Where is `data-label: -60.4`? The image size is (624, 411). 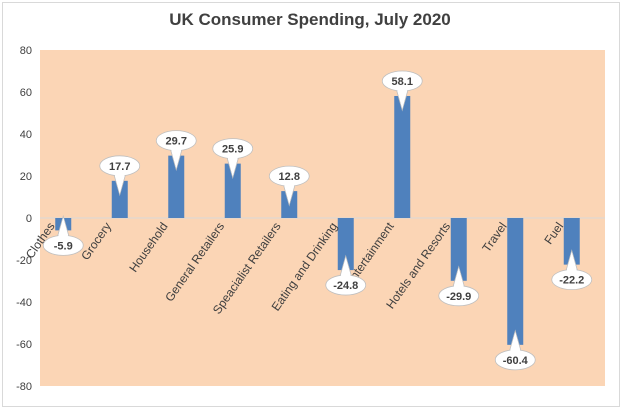 data-label: -60.4 is located at coordinates (516, 361).